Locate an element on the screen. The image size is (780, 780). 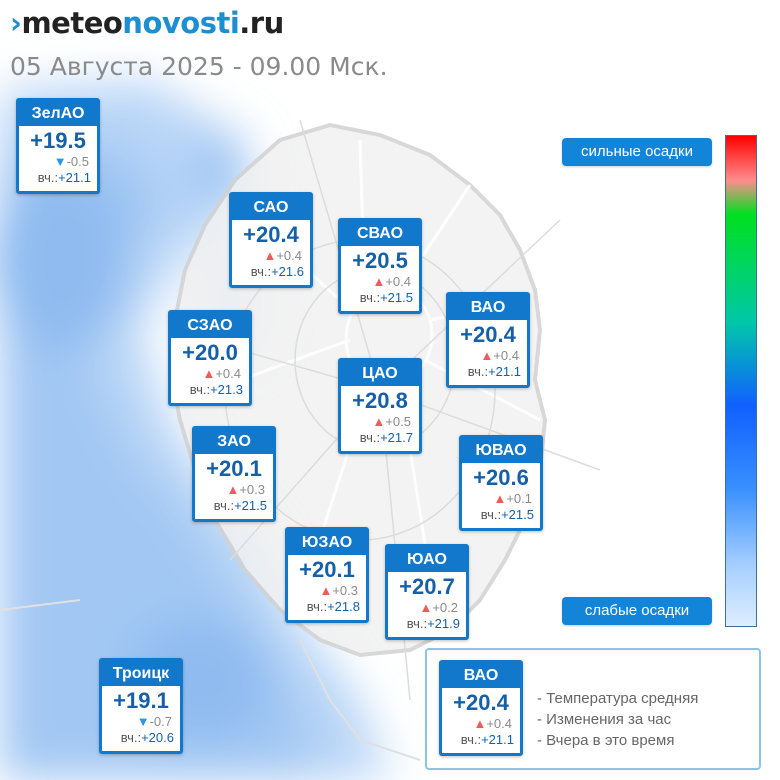
district-yesterday: вч.:+21.9 is located at coordinates (427, 624).